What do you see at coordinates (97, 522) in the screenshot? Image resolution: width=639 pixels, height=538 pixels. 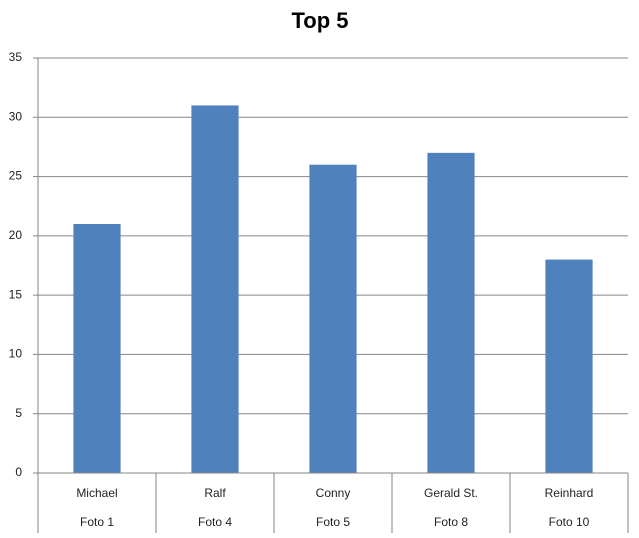 I see `x-group-label: Foto 1` at bounding box center [97, 522].